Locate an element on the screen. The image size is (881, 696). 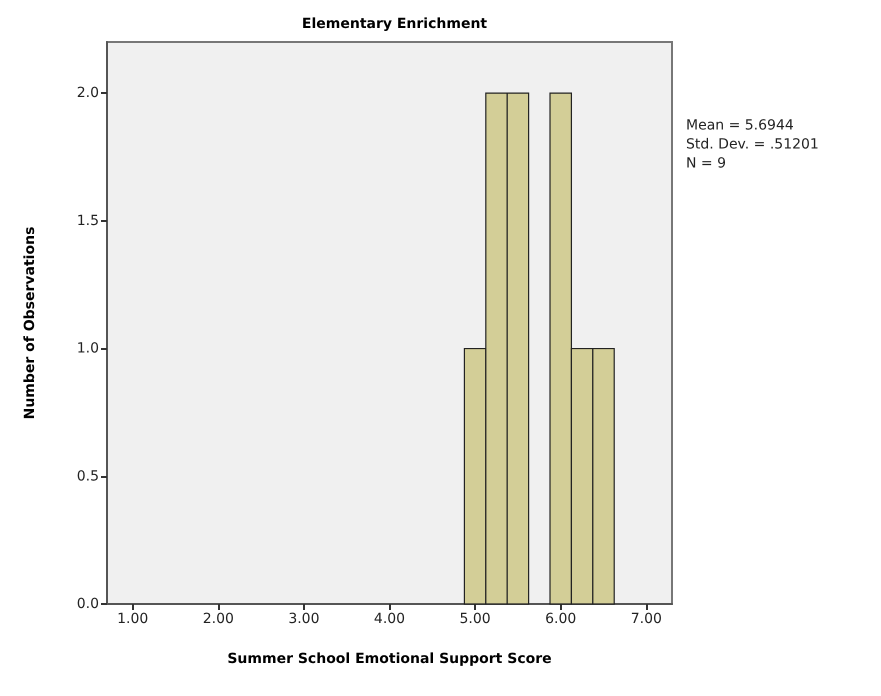
x-tick-label: 3.00 is located at coordinates (304, 619).